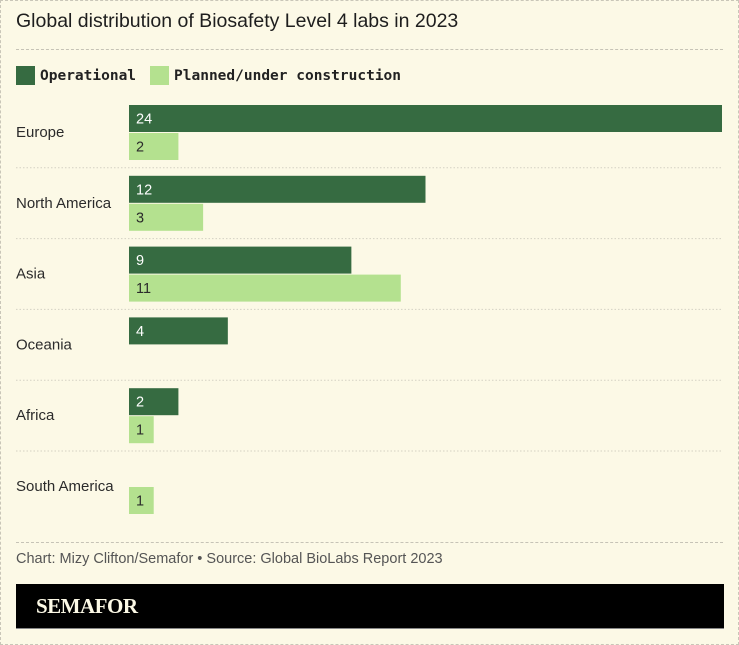  What do you see at coordinates (44, 344) in the screenshot?
I see `category-label: Oceania` at bounding box center [44, 344].